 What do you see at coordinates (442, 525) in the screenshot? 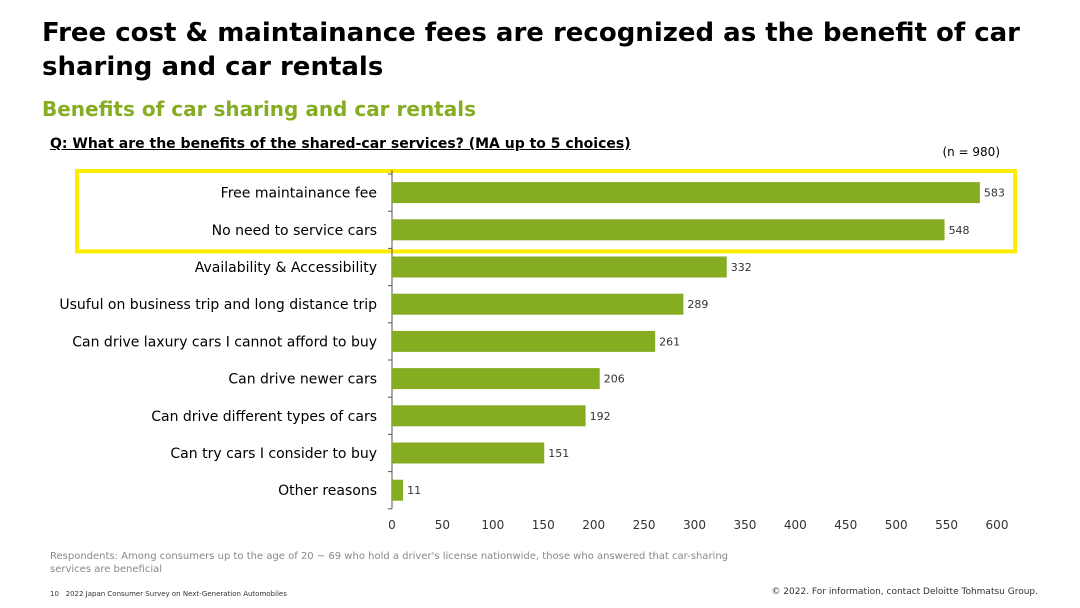
I see `x-tick-label: 50` at bounding box center [442, 525].